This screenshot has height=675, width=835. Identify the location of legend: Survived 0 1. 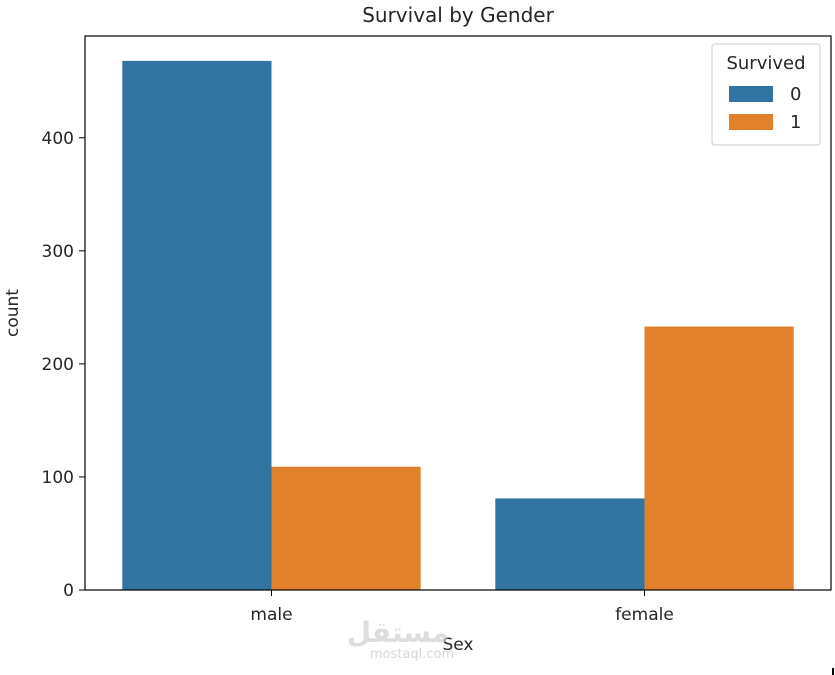
(766, 94).